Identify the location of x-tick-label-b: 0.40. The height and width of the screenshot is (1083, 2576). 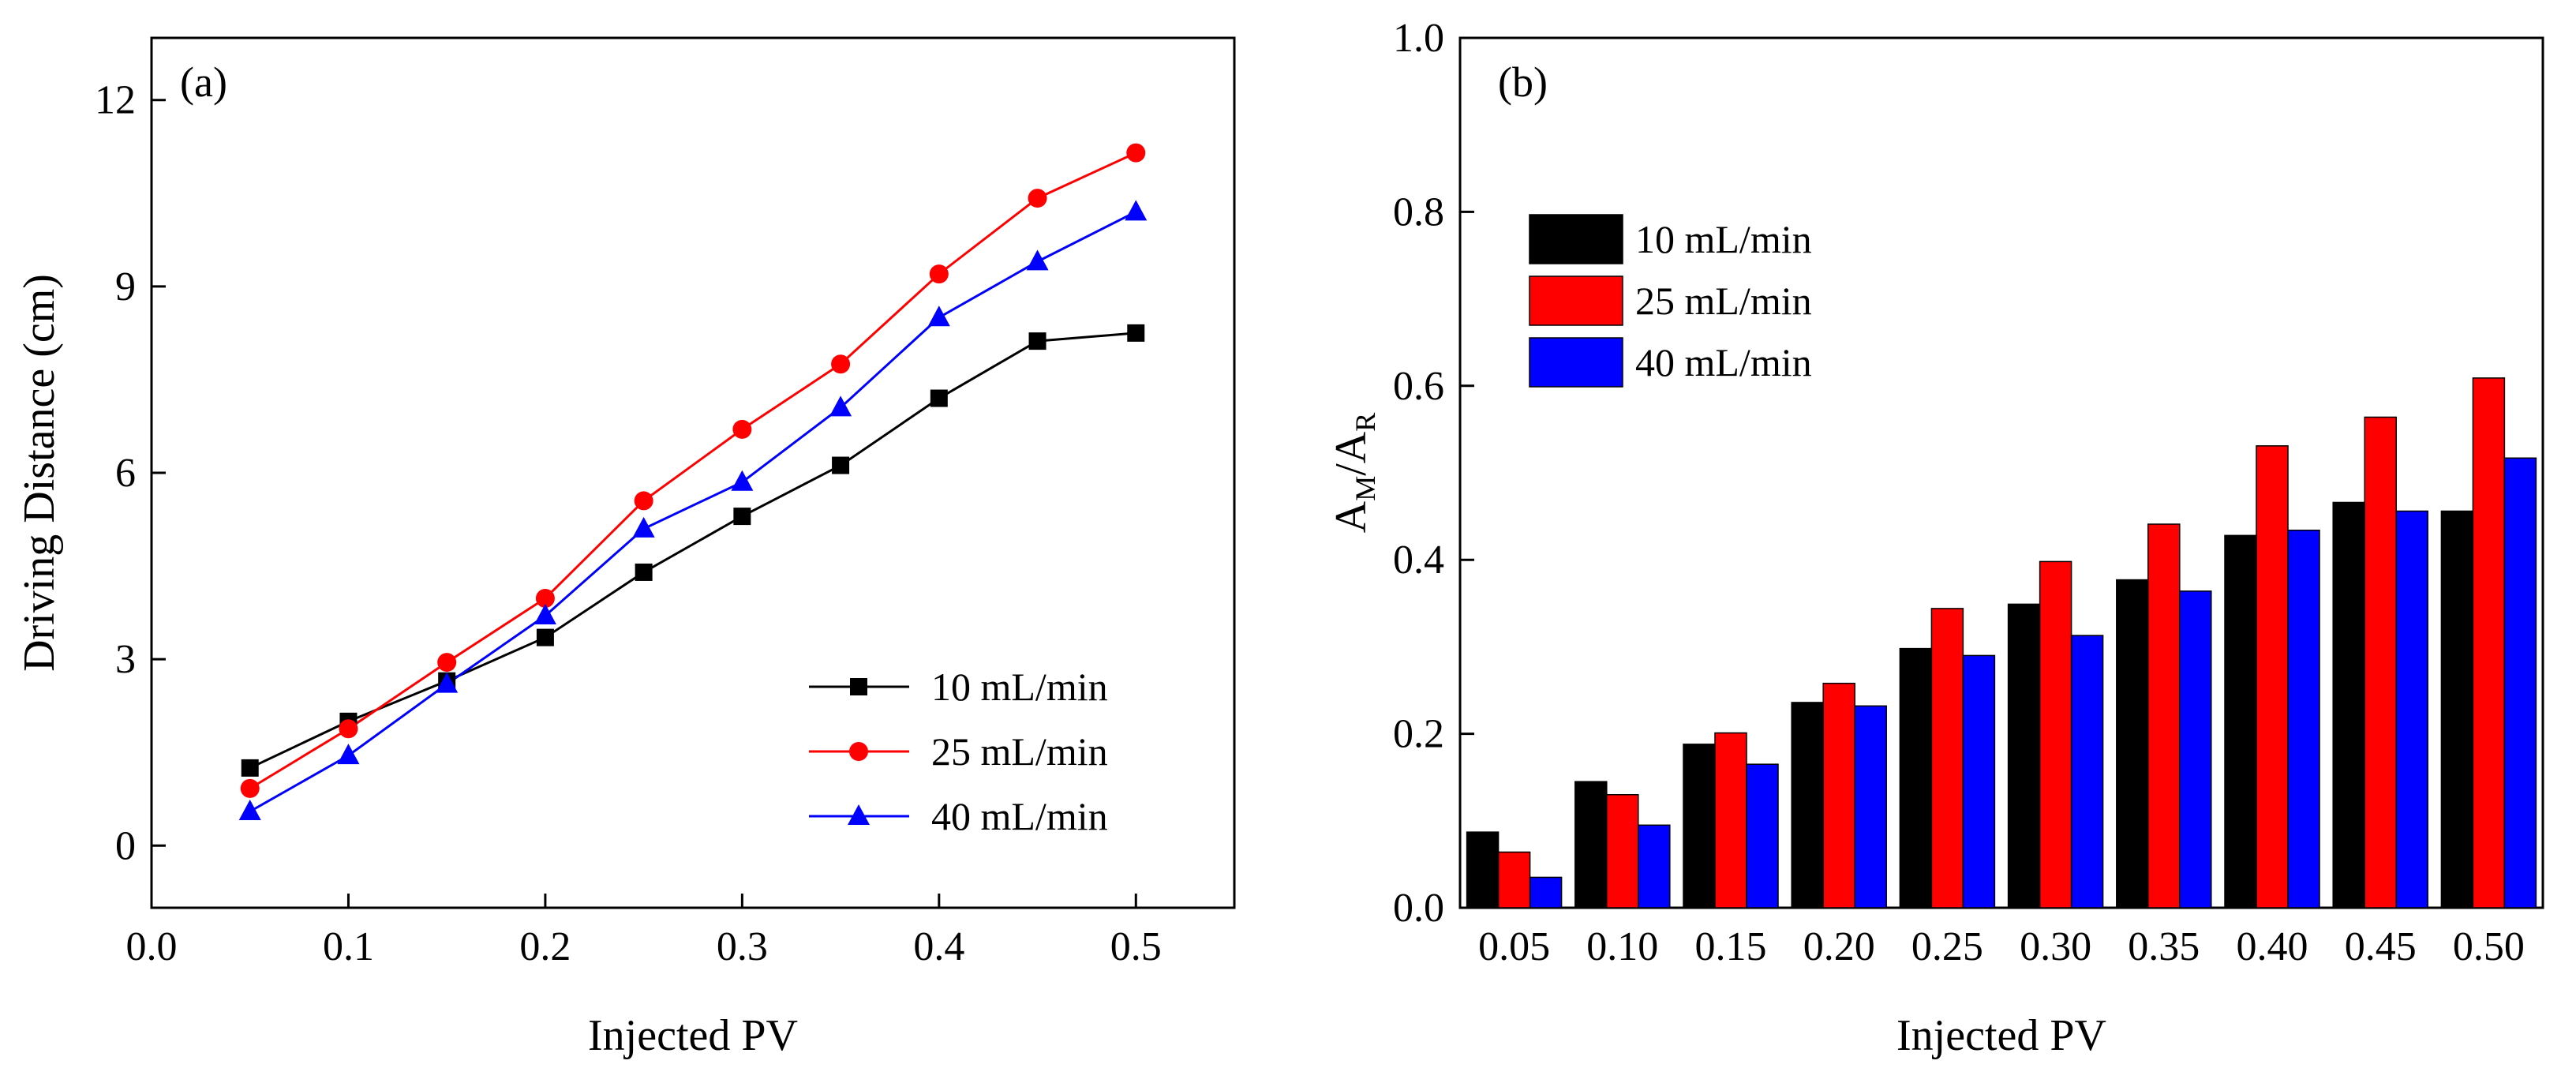
(2272, 946).